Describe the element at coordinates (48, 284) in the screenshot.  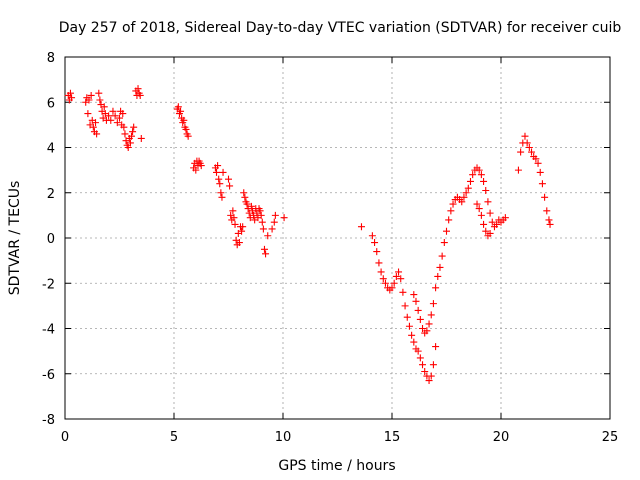
I see `y-tick-label: -2` at that location.